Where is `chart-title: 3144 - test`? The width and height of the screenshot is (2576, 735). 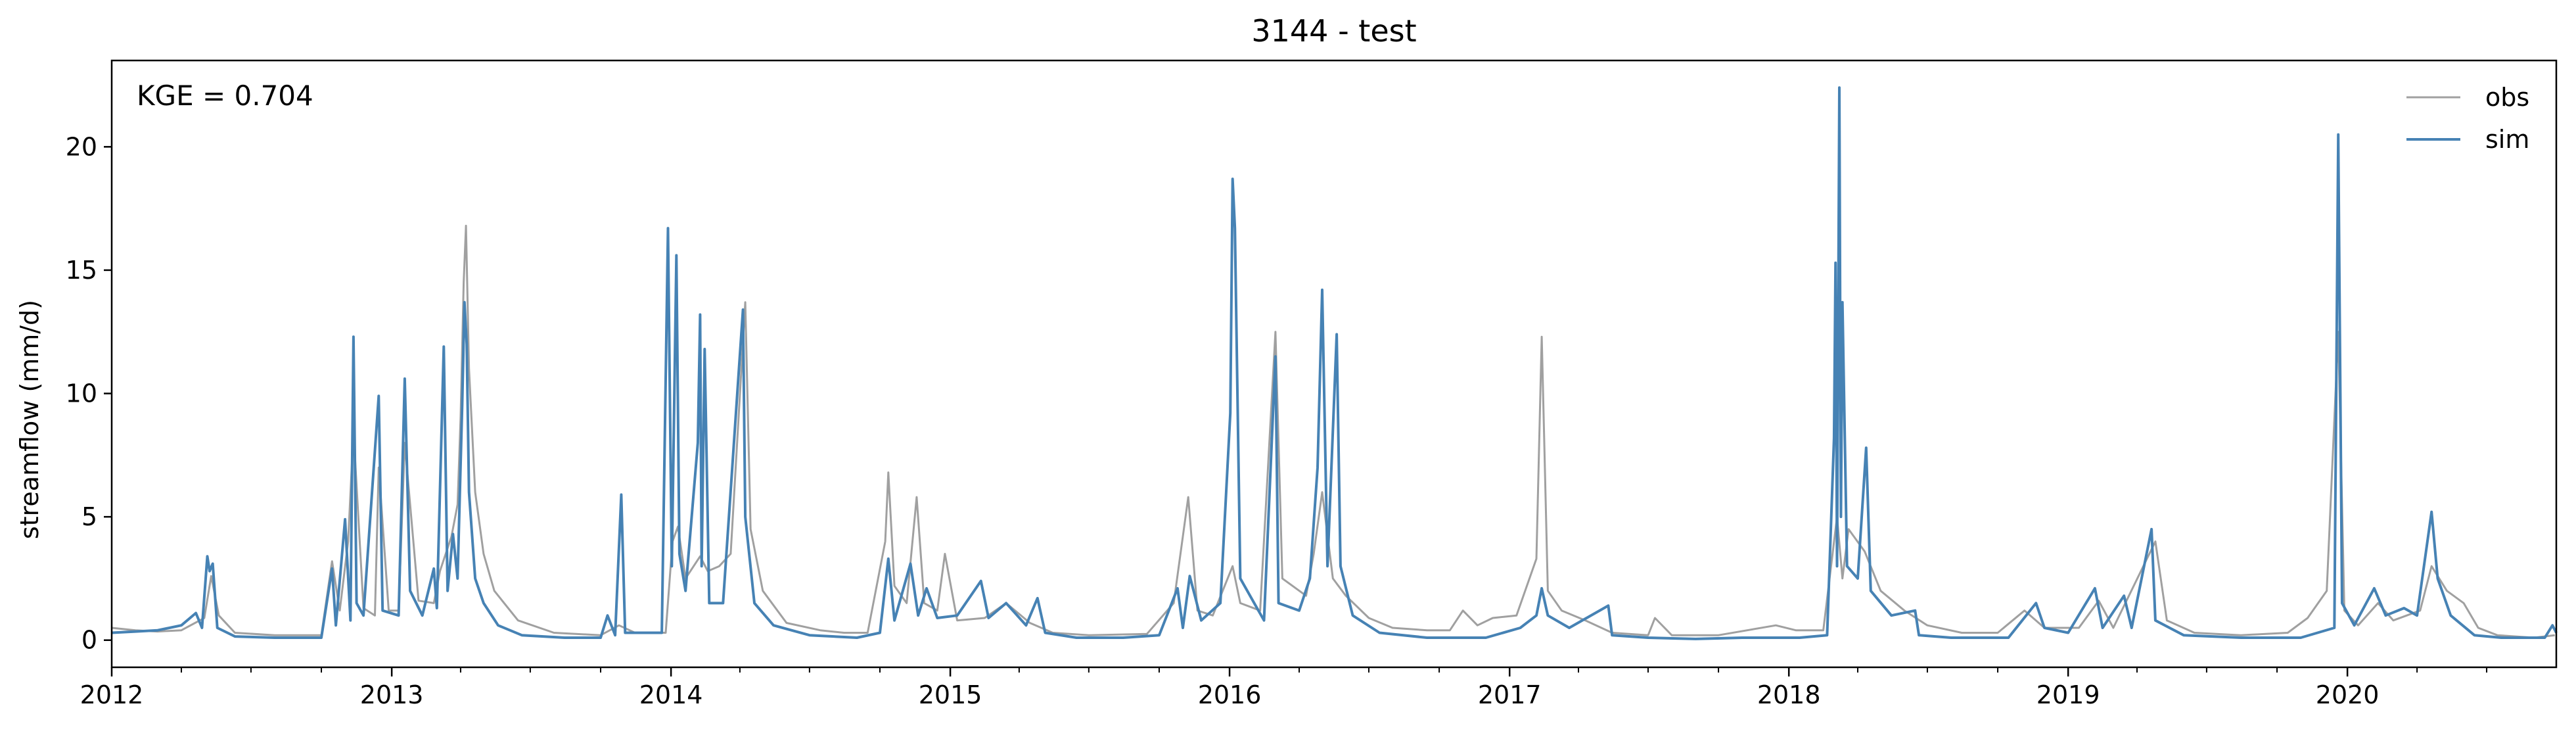
chart-title: 3144 - test is located at coordinates (1333, 31).